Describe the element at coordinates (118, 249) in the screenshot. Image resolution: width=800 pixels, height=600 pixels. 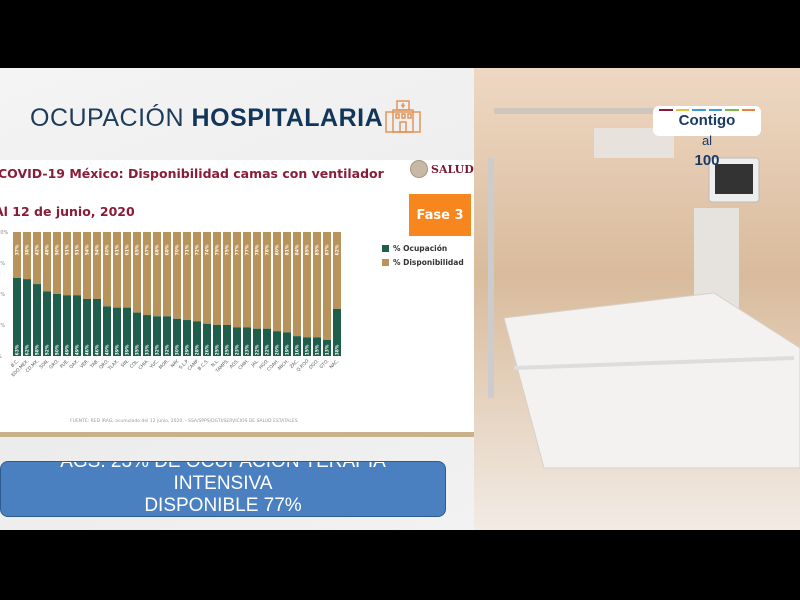
I see `data-label-availability: 61%` at that location.